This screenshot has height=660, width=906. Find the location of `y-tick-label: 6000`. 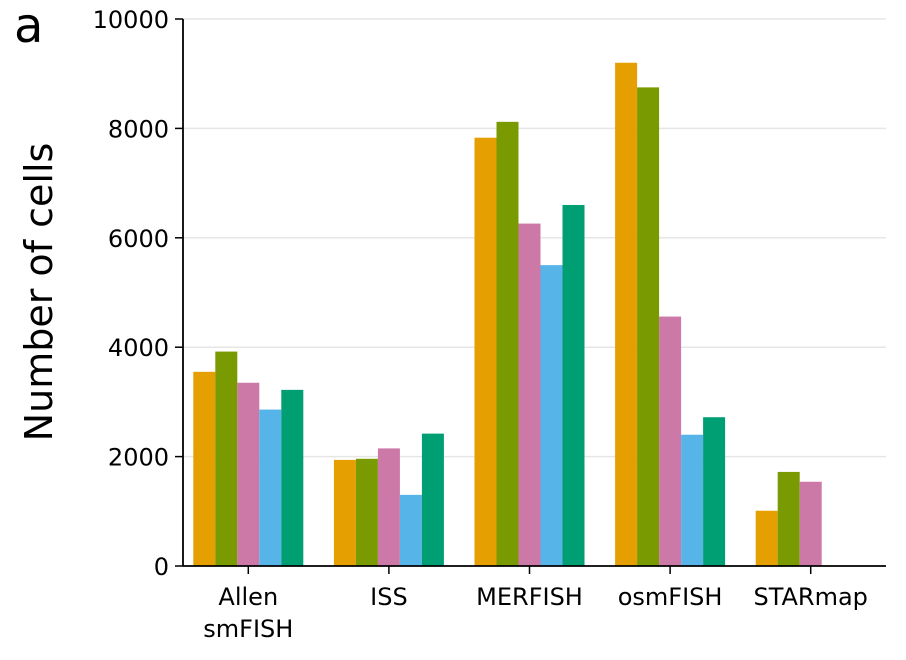

y-tick-label: 6000 is located at coordinates (138, 239).